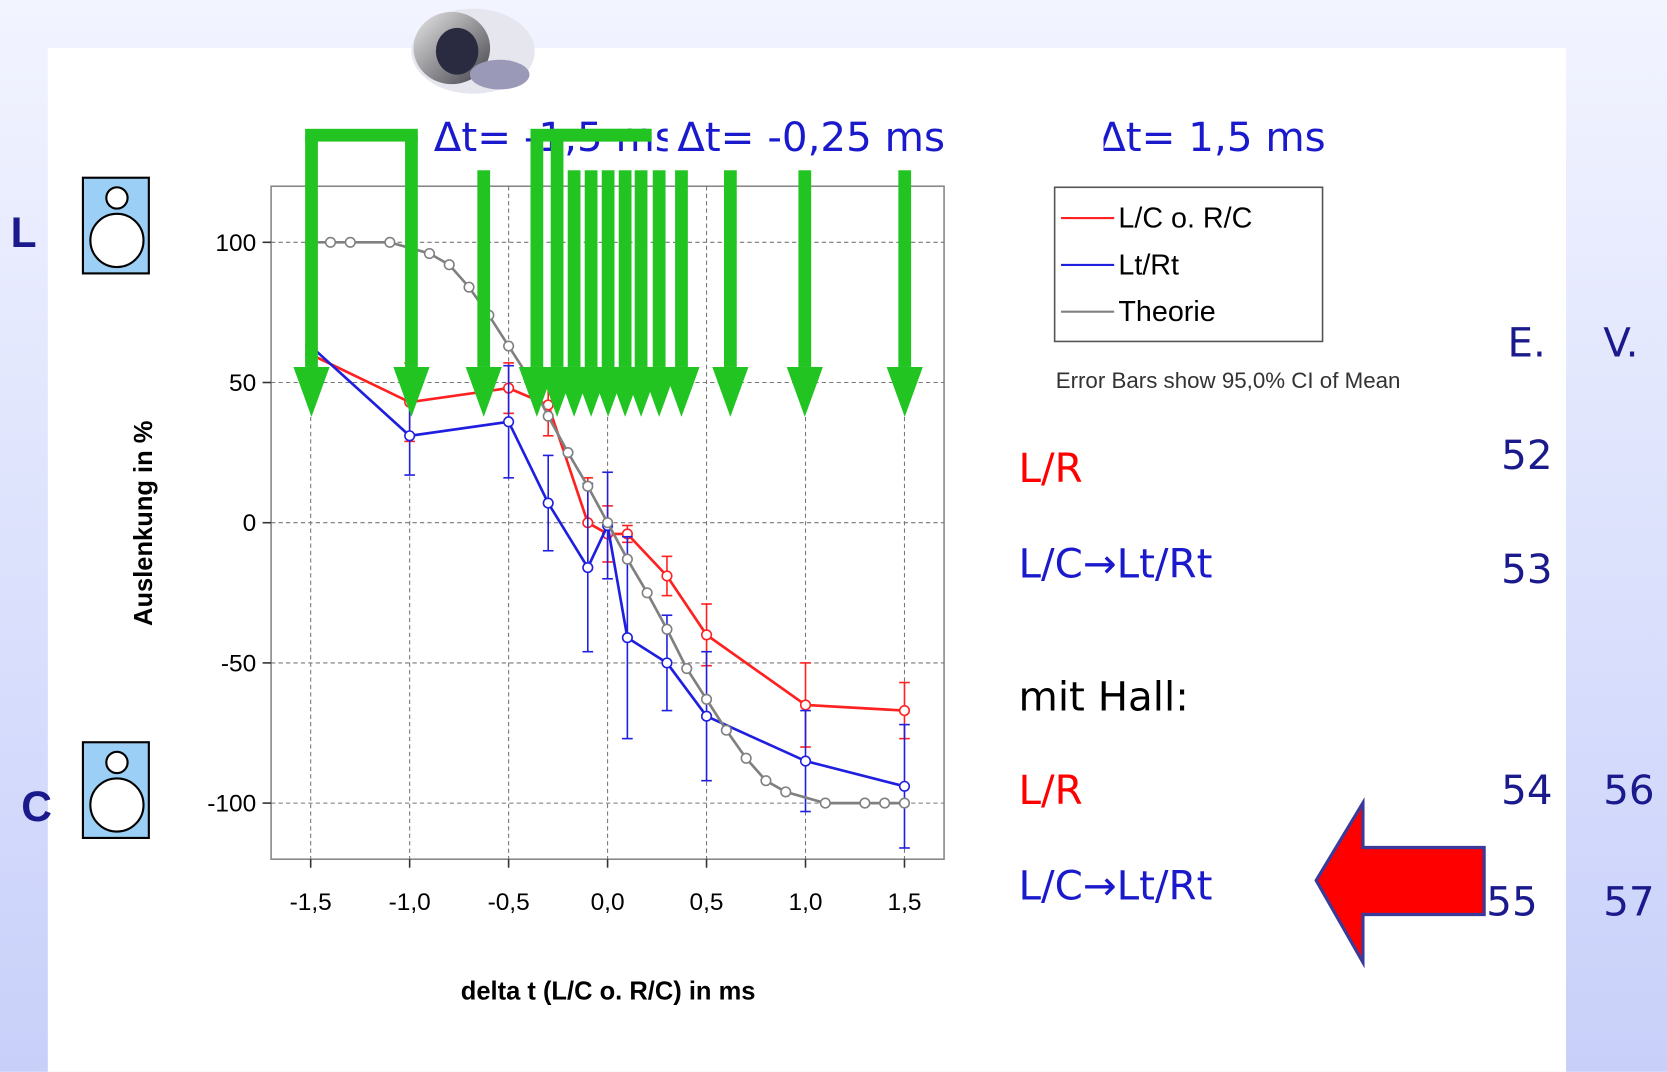  What do you see at coordinates (410, 902) in the screenshot?
I see `x-tick-label: -1,0` at bounding box center [410, 902].